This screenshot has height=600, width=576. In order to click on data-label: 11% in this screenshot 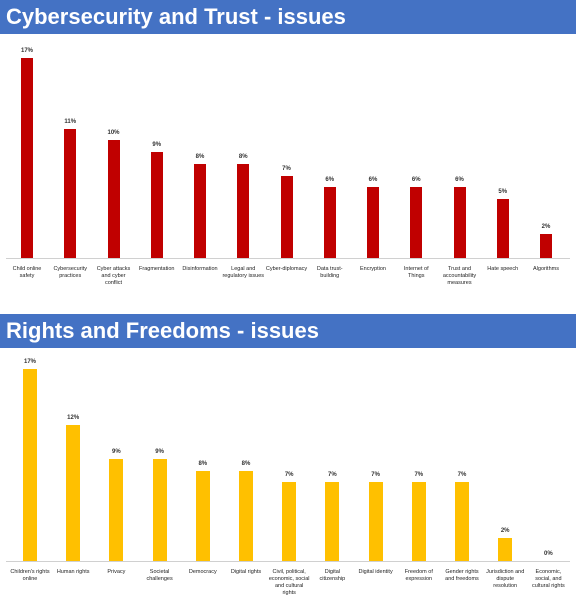, I will do `click(70, 121)`.